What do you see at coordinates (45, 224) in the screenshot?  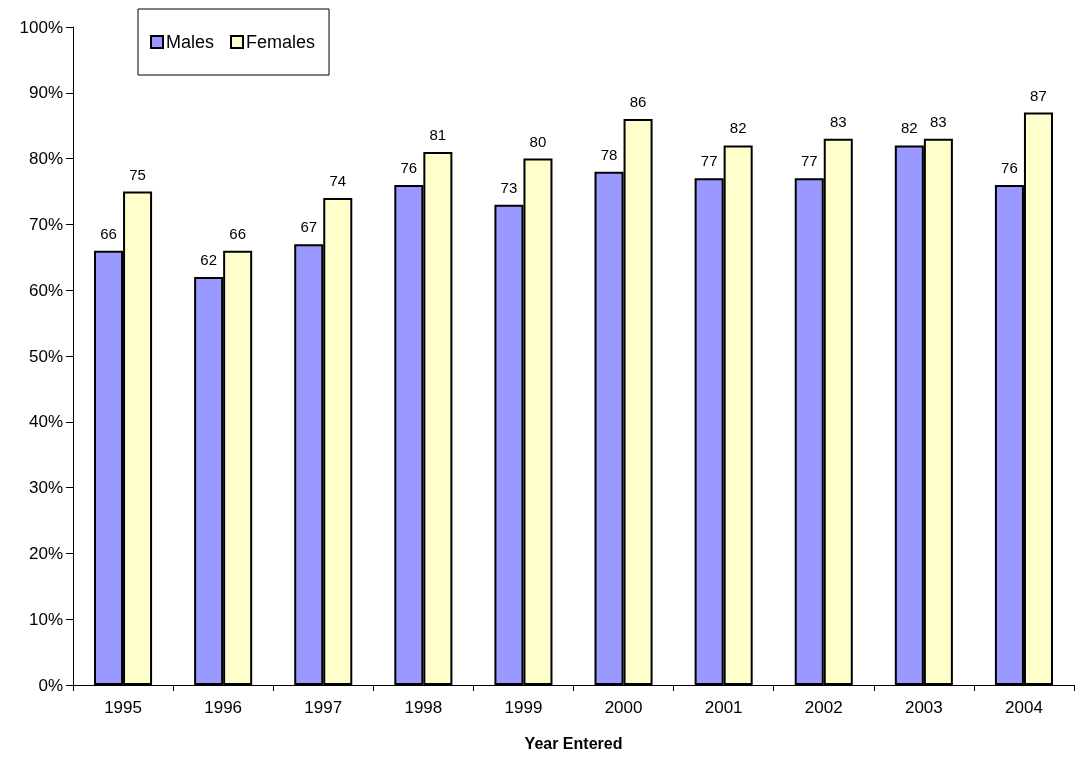 I see `y-tick-label: 70%` at bounding box center [45, 224].